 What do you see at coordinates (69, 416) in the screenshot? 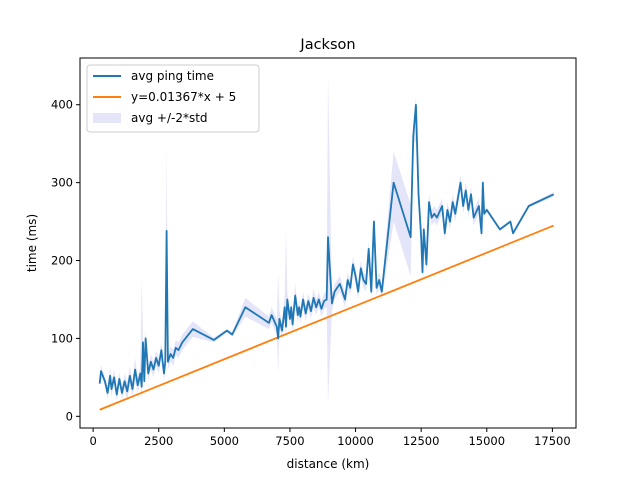
I see `y-tick-label: 0` at bounding box center [69, 416].